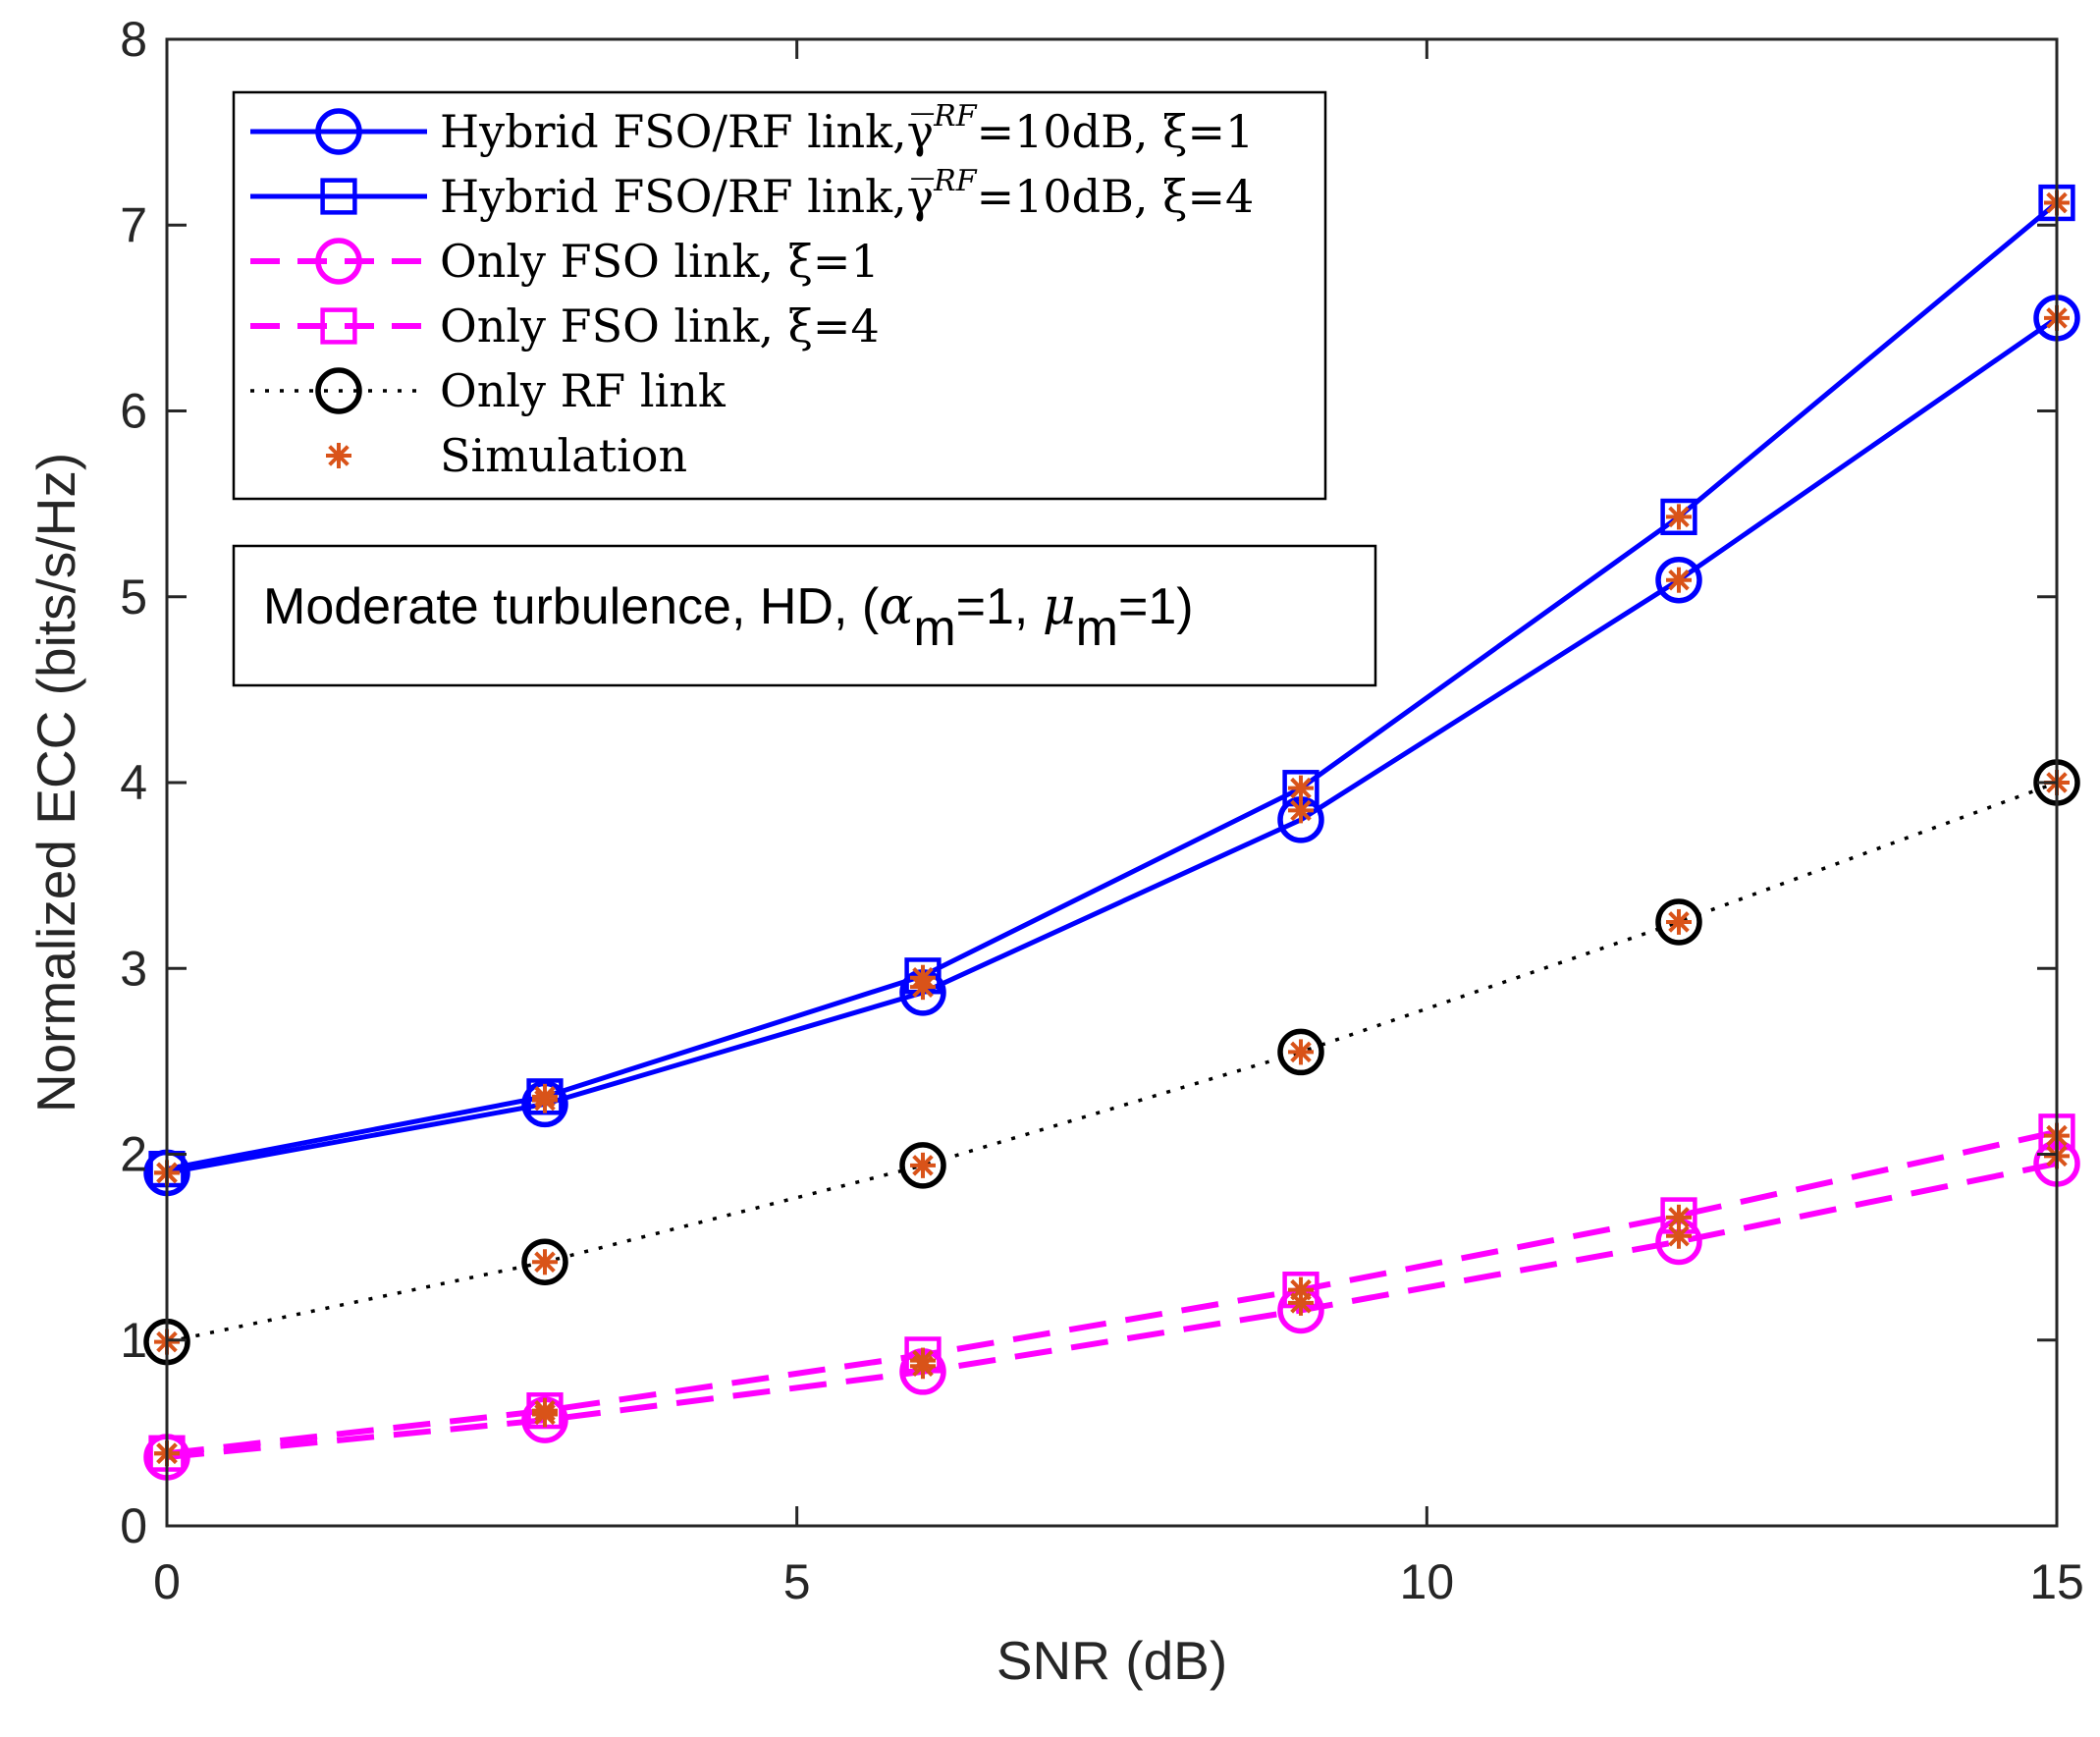 The height and width of the screenshot is (1737, 2100). I want to click on y-tick-label: 7, so click(133, 224).